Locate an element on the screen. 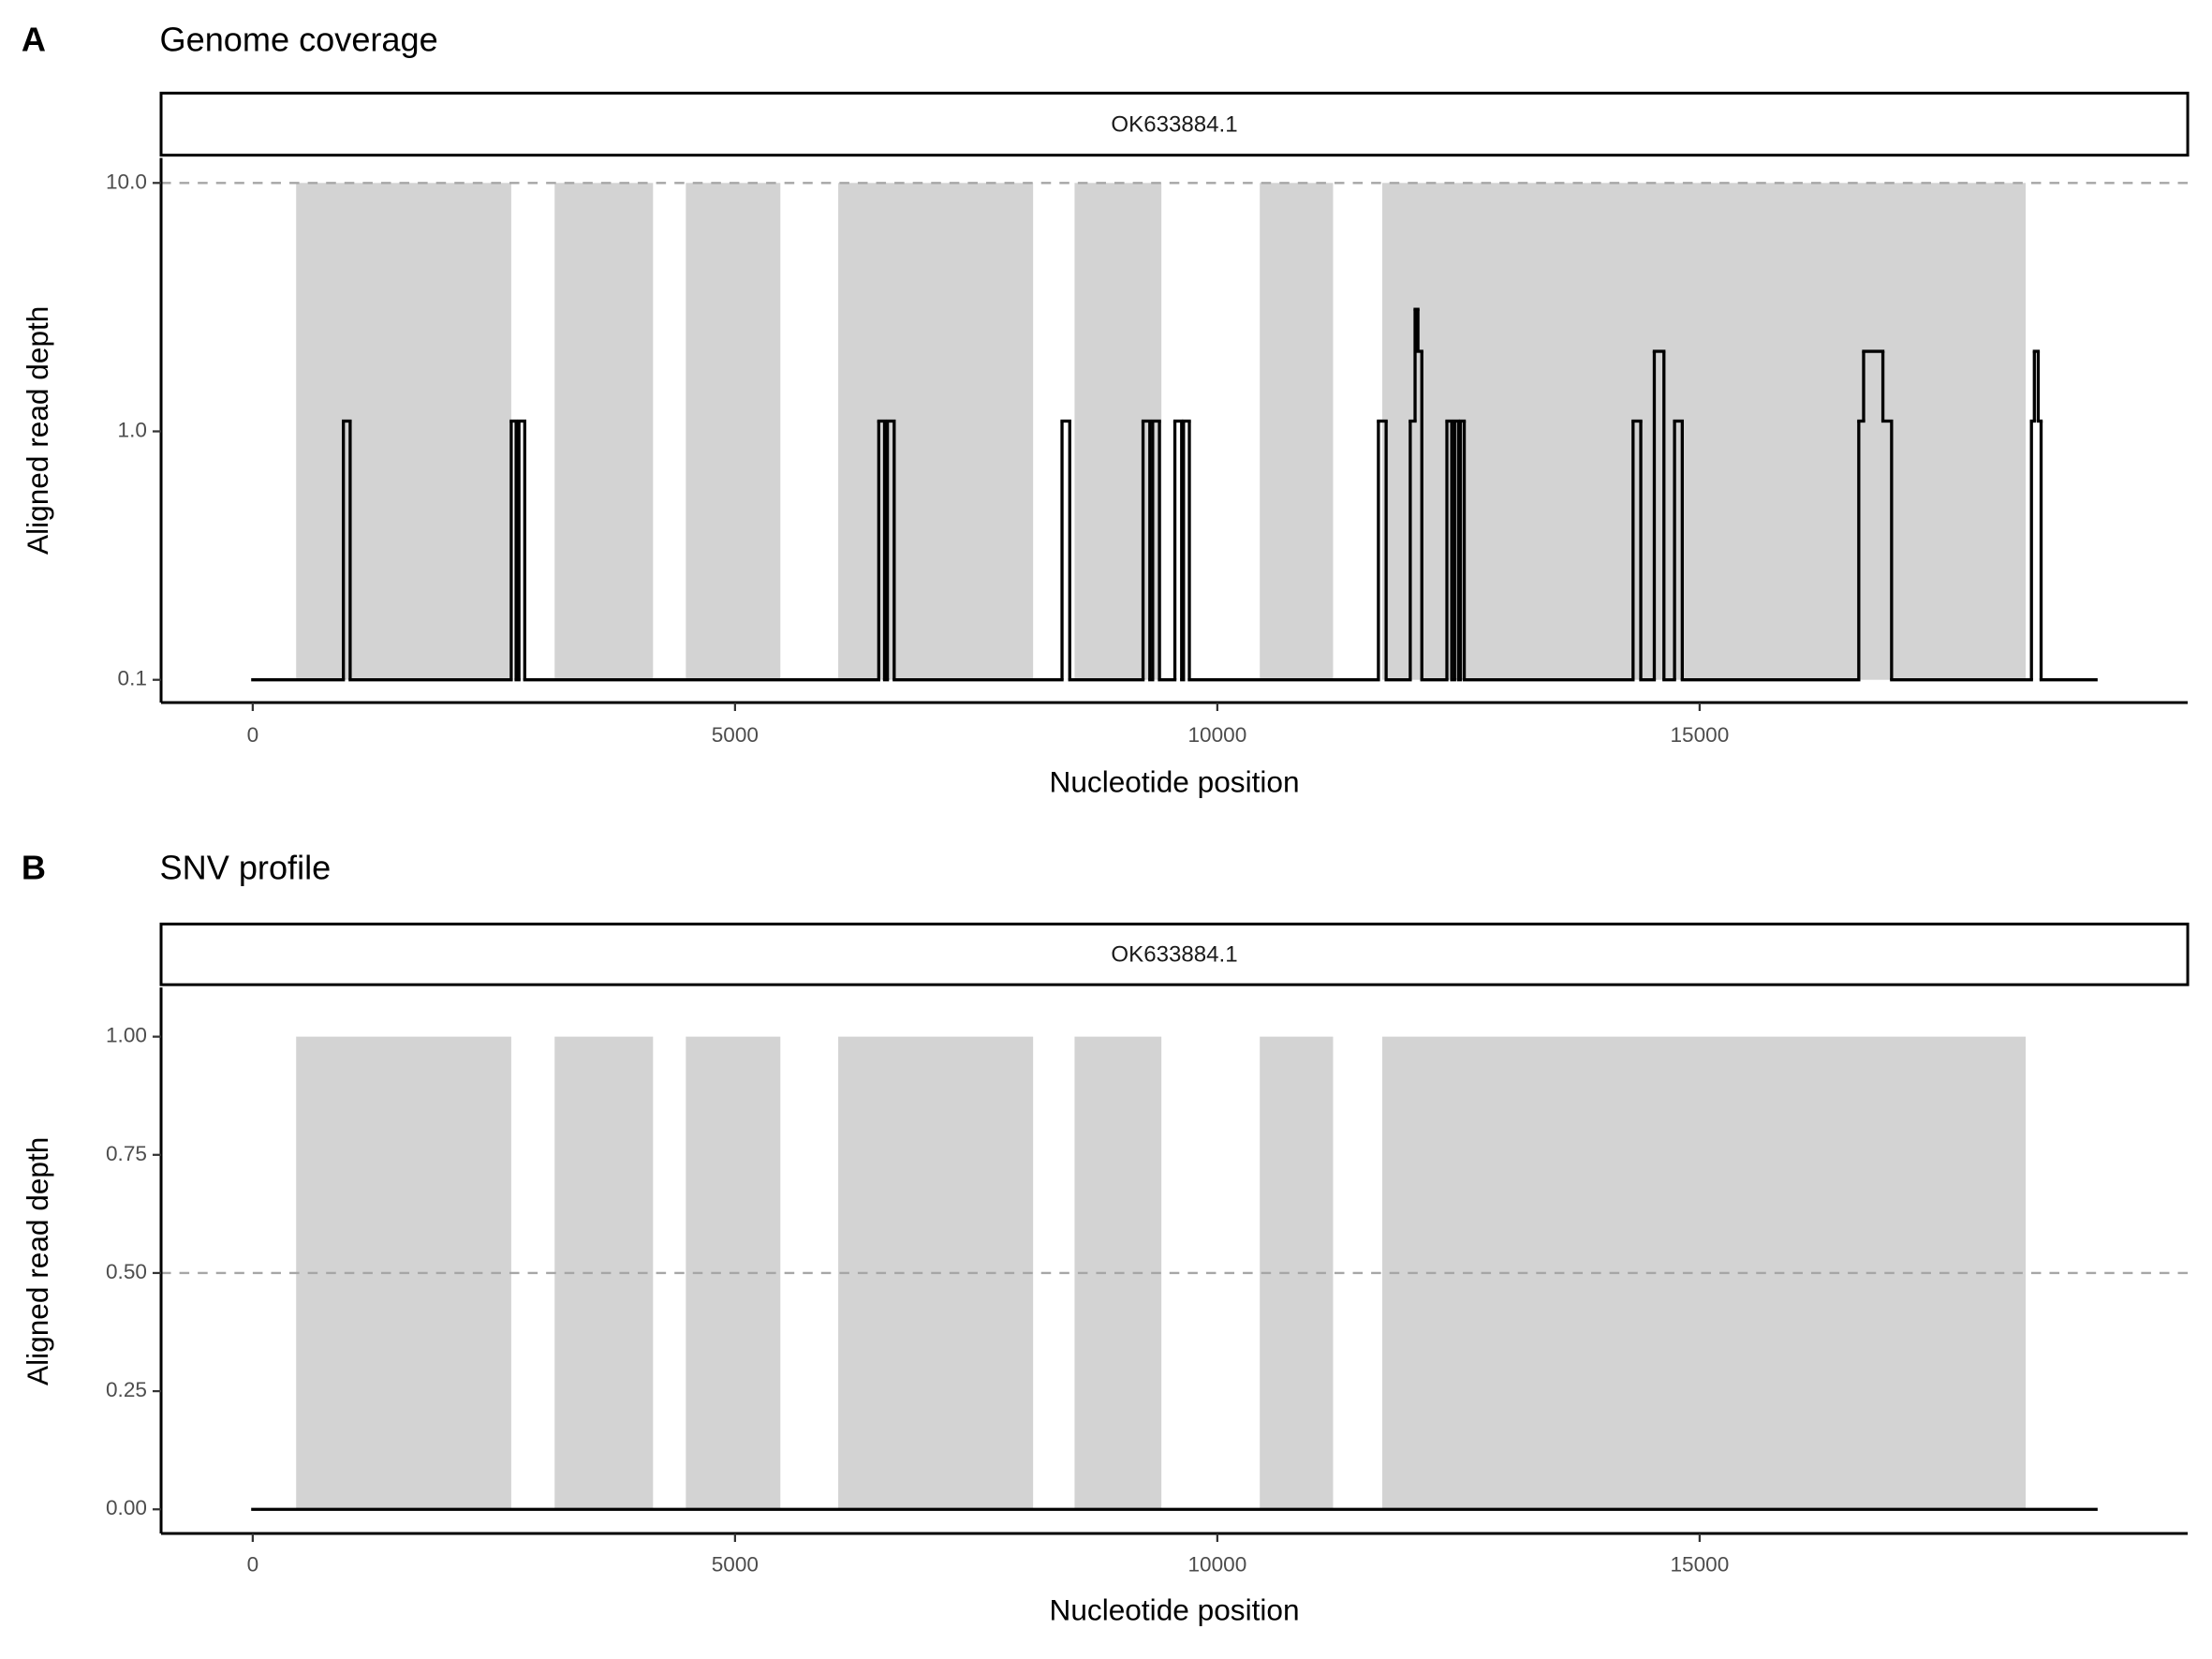 Image resolution: width=2212 pixels, height=1659 pixels. panel-label: B is located at coordinates (34, 868).